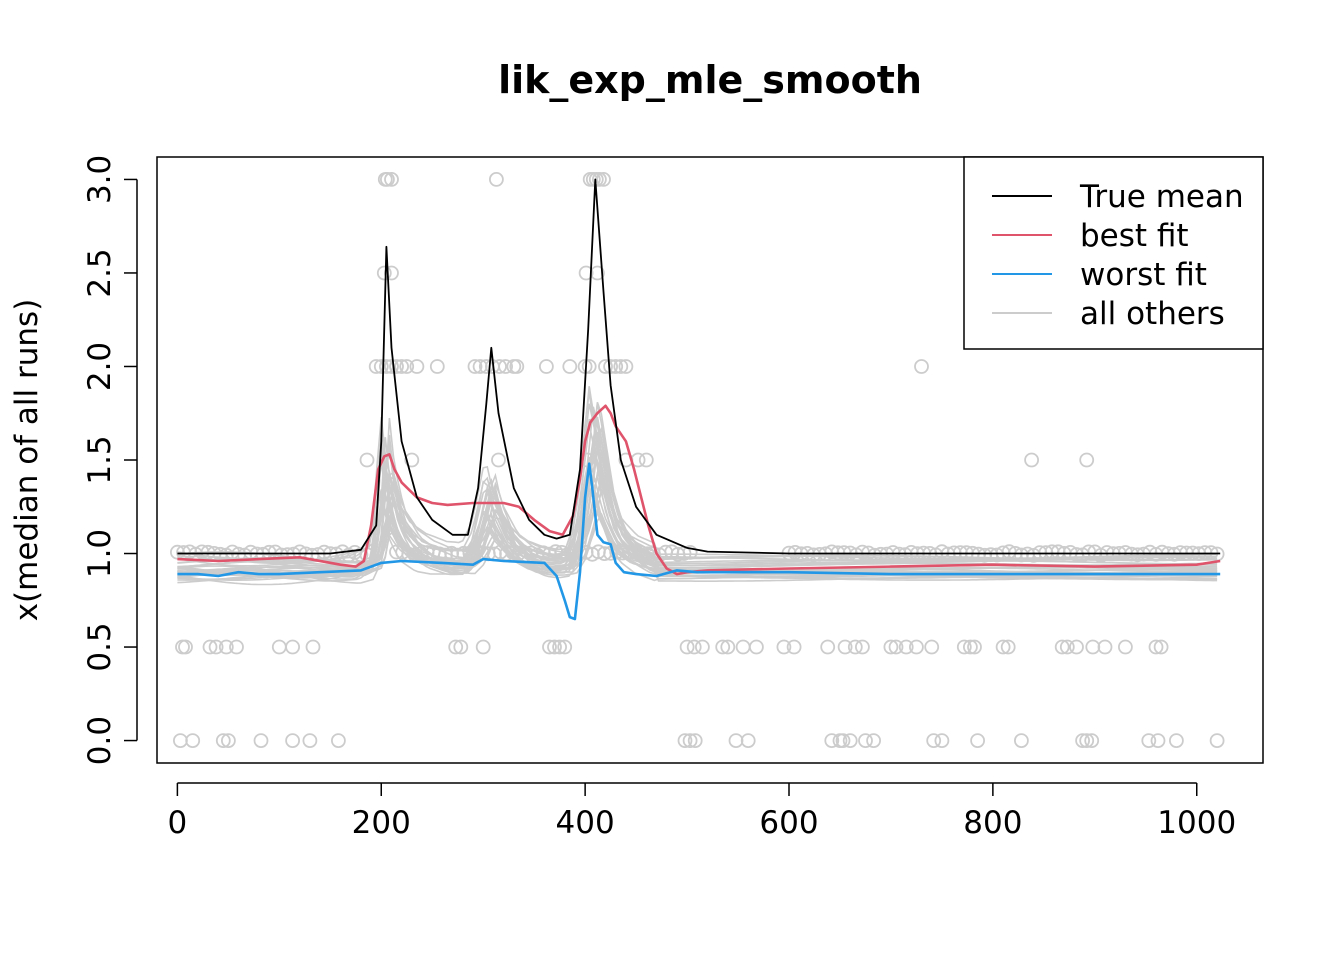 The image size is (1344, 960). What do you see at coordinates (100, 740) in the screenshot?
I see `y-tick-label: 0.0` at bounding box center [100, 740].